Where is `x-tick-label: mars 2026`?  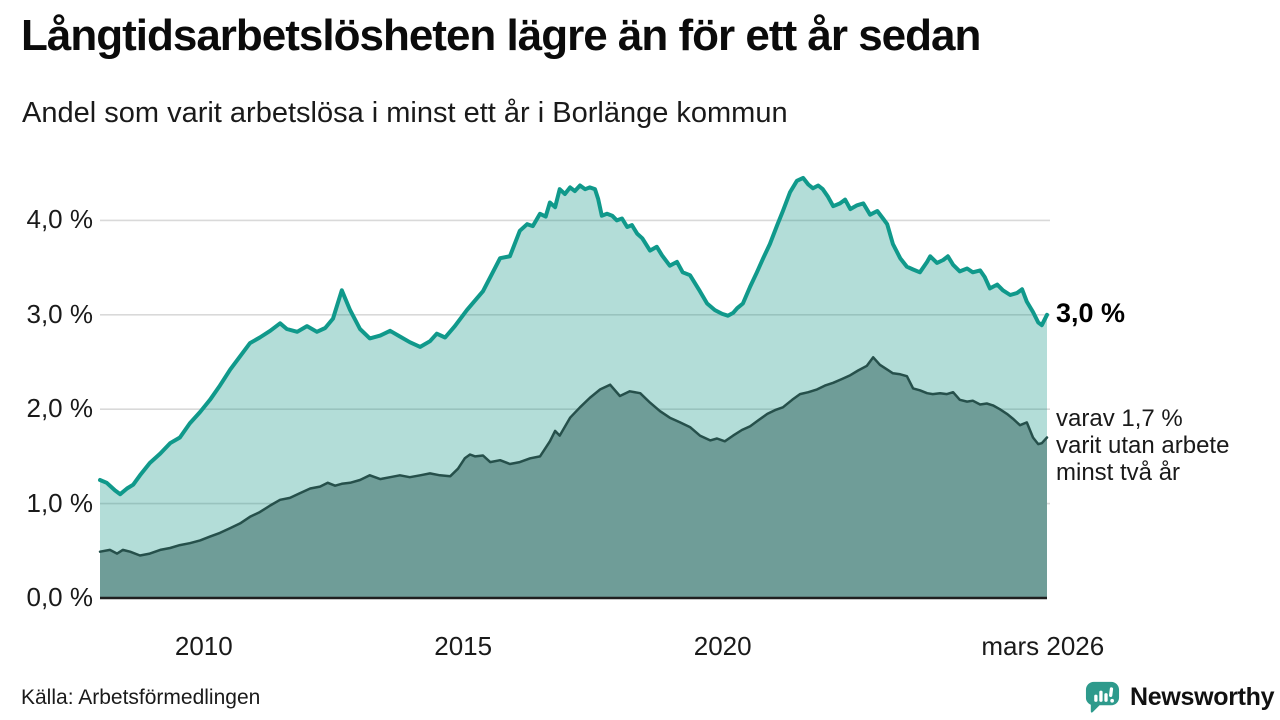
x-tick-label: mars 2026 is located at coordinates (1043, 646).